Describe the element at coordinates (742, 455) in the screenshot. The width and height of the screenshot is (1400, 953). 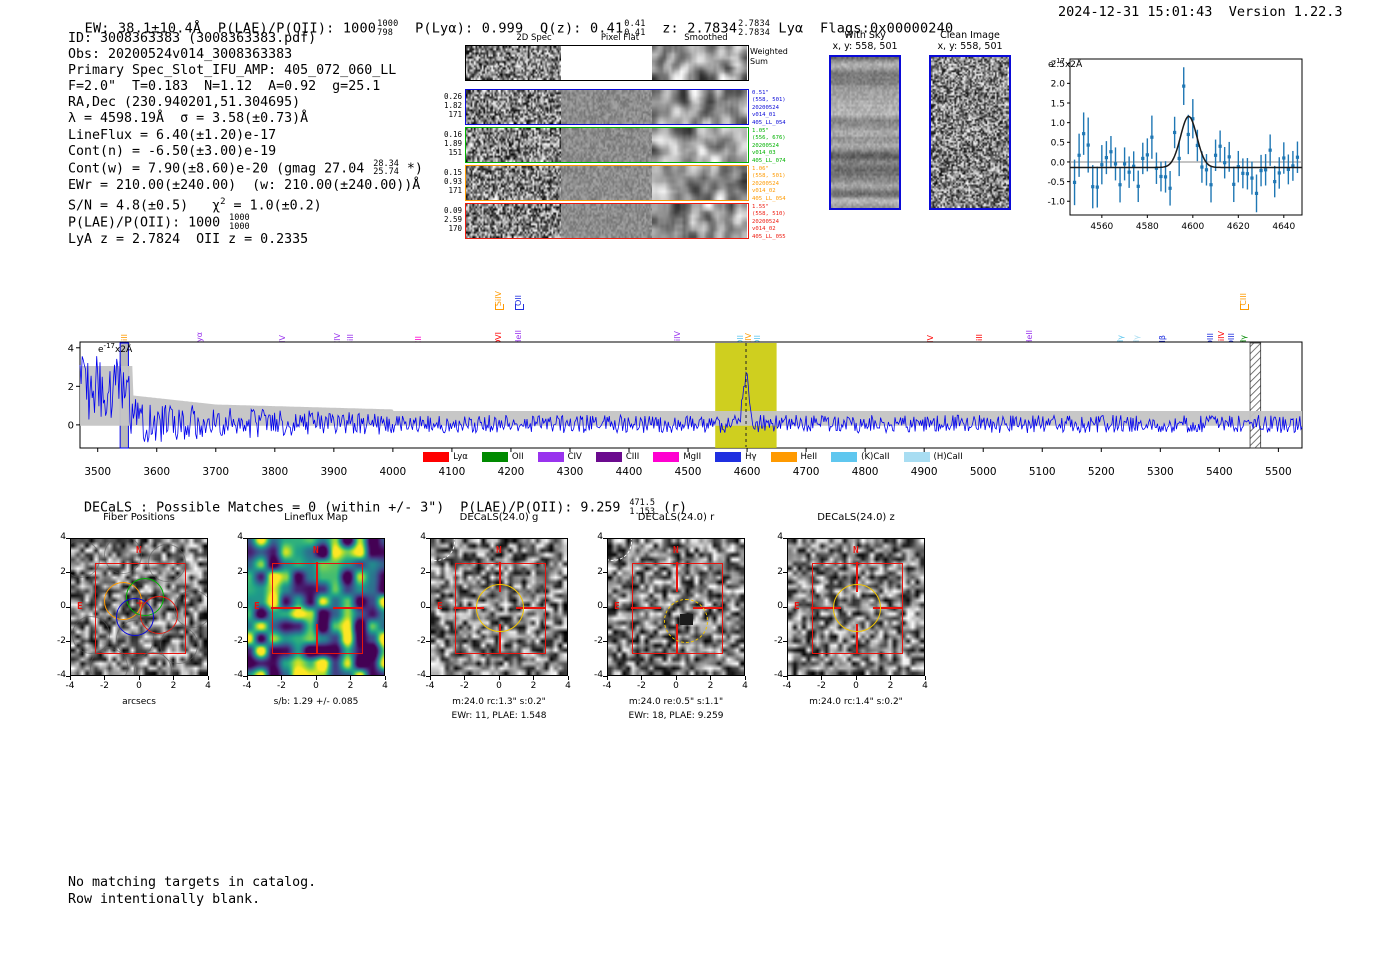
I see `legend-item: Hγ` at that location.